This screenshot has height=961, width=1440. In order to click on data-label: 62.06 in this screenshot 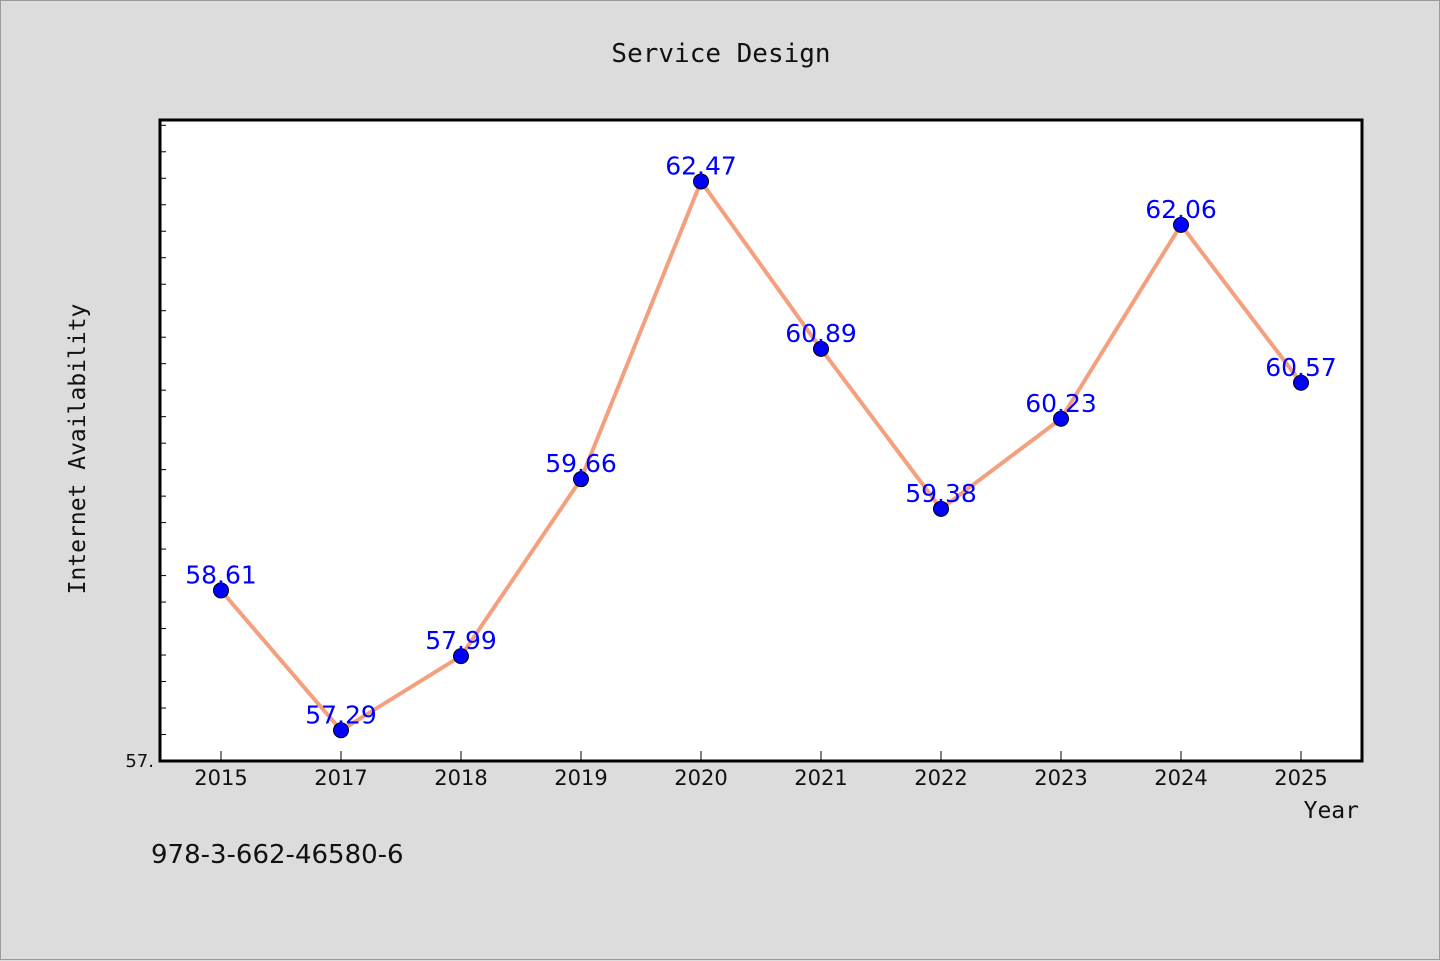, I will do `click(1181, 209)`.